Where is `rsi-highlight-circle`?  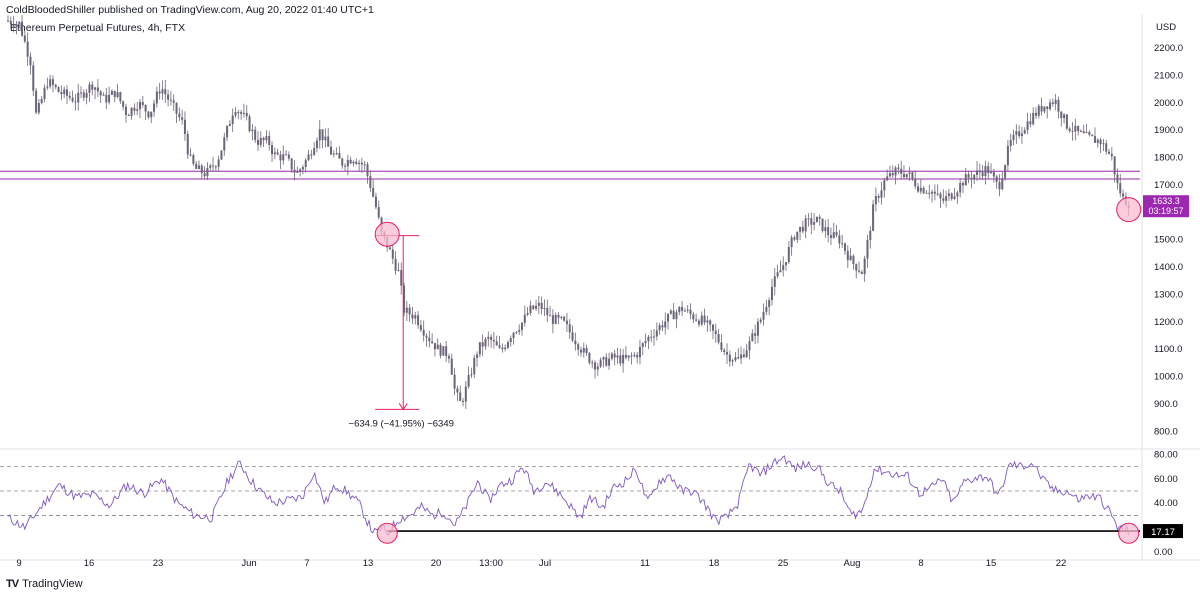
rsi-highlight-circle is located at coordinates (1129, 533).